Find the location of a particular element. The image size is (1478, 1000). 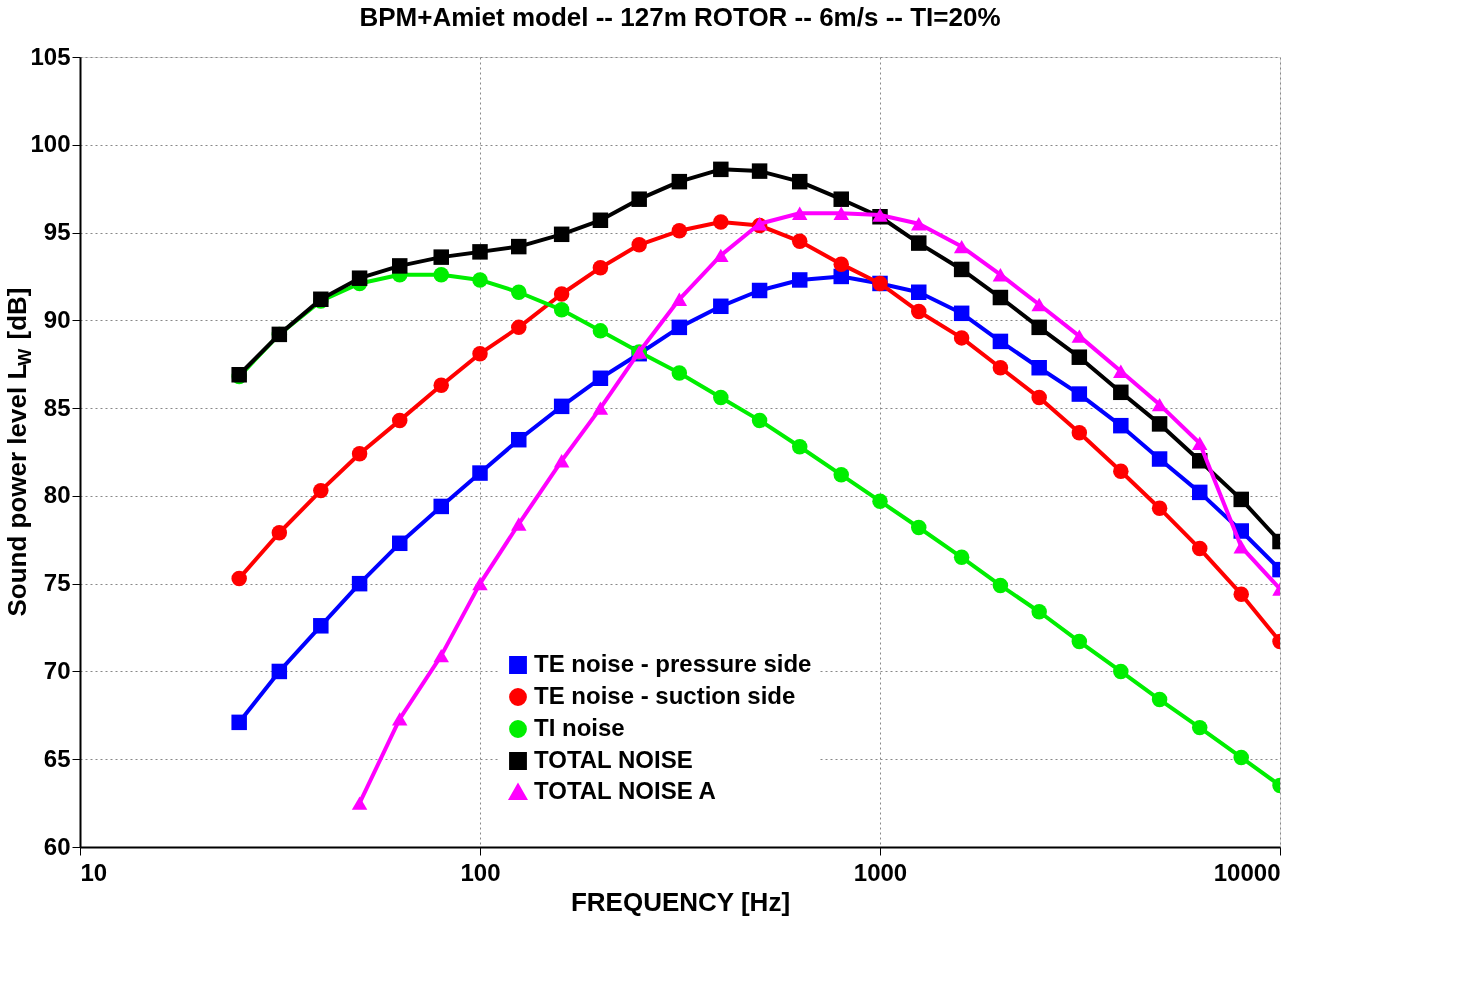

legend-label: TE noise - pressure side is located at coordinates (673, 663).